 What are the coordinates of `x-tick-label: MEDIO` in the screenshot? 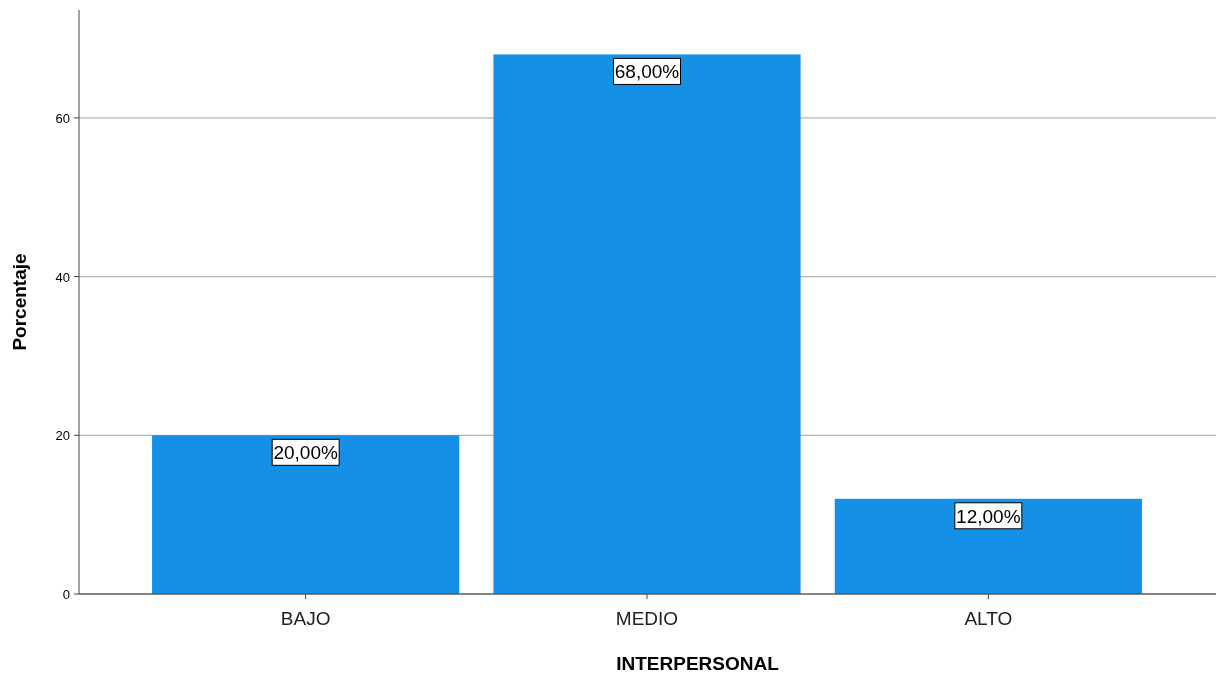 It's located at (647, 618).